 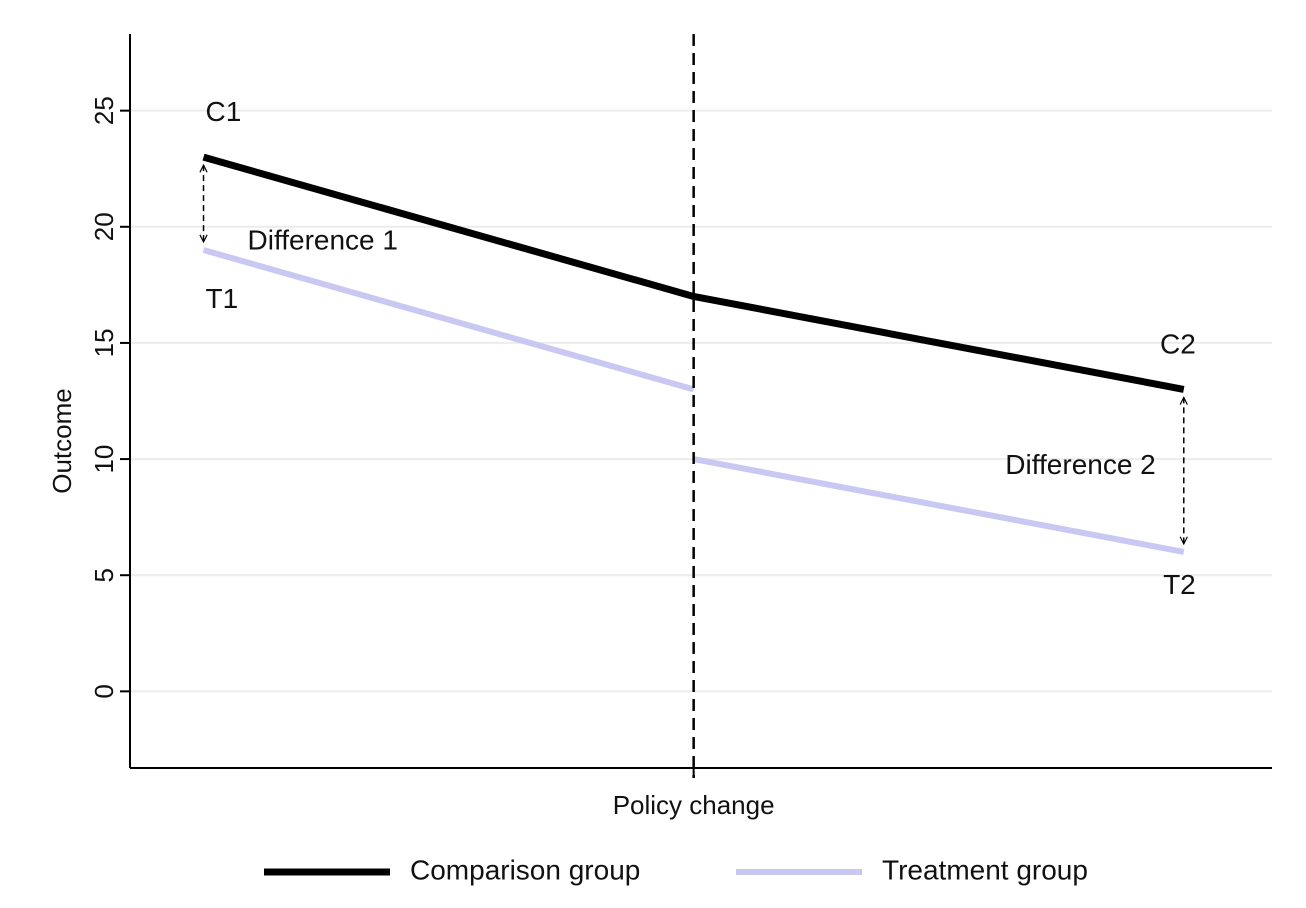 What do you see at coordinates (323, 239) in the screenshot?
I see `difference-1-label: Difference 1` at bounding box center [323, 239].